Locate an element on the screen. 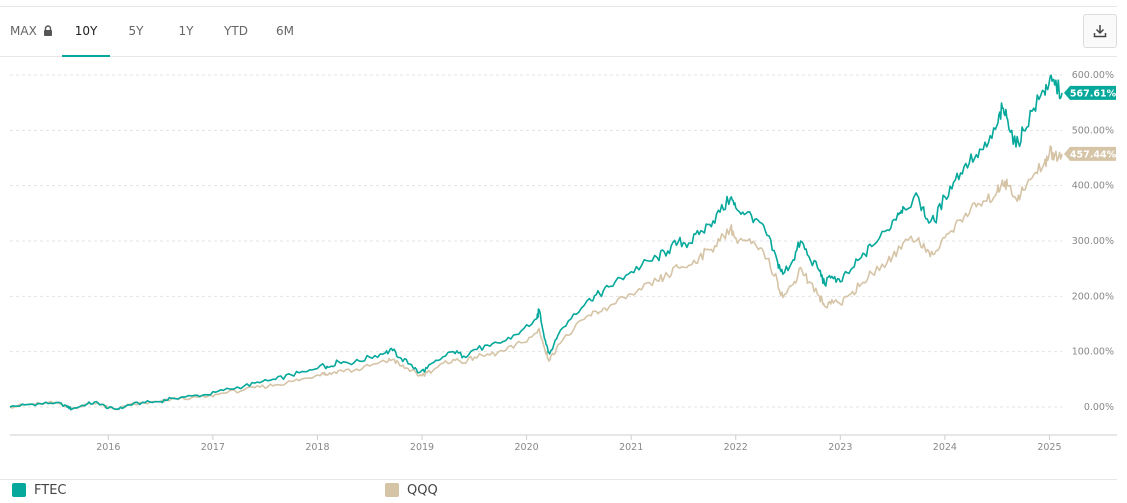 The image size is (1127, 503). x-tick-label: 2016 is located at coordinates (108, 447).